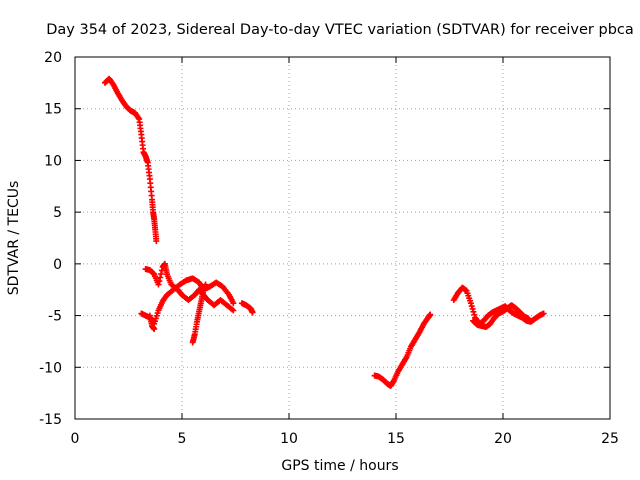  I want to click on y-tick-label: -5, so click(55, 317).